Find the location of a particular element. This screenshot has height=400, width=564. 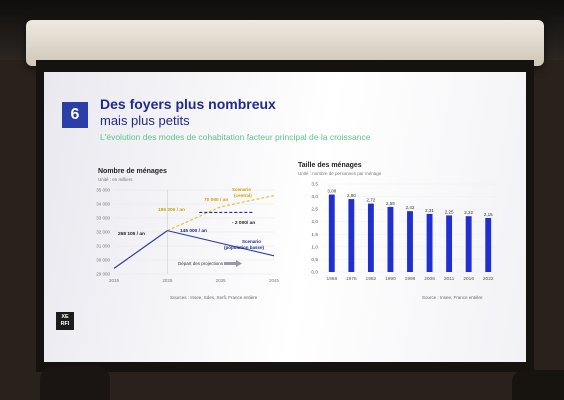

projection-arrow-icon is located at coordinates (233, 263).